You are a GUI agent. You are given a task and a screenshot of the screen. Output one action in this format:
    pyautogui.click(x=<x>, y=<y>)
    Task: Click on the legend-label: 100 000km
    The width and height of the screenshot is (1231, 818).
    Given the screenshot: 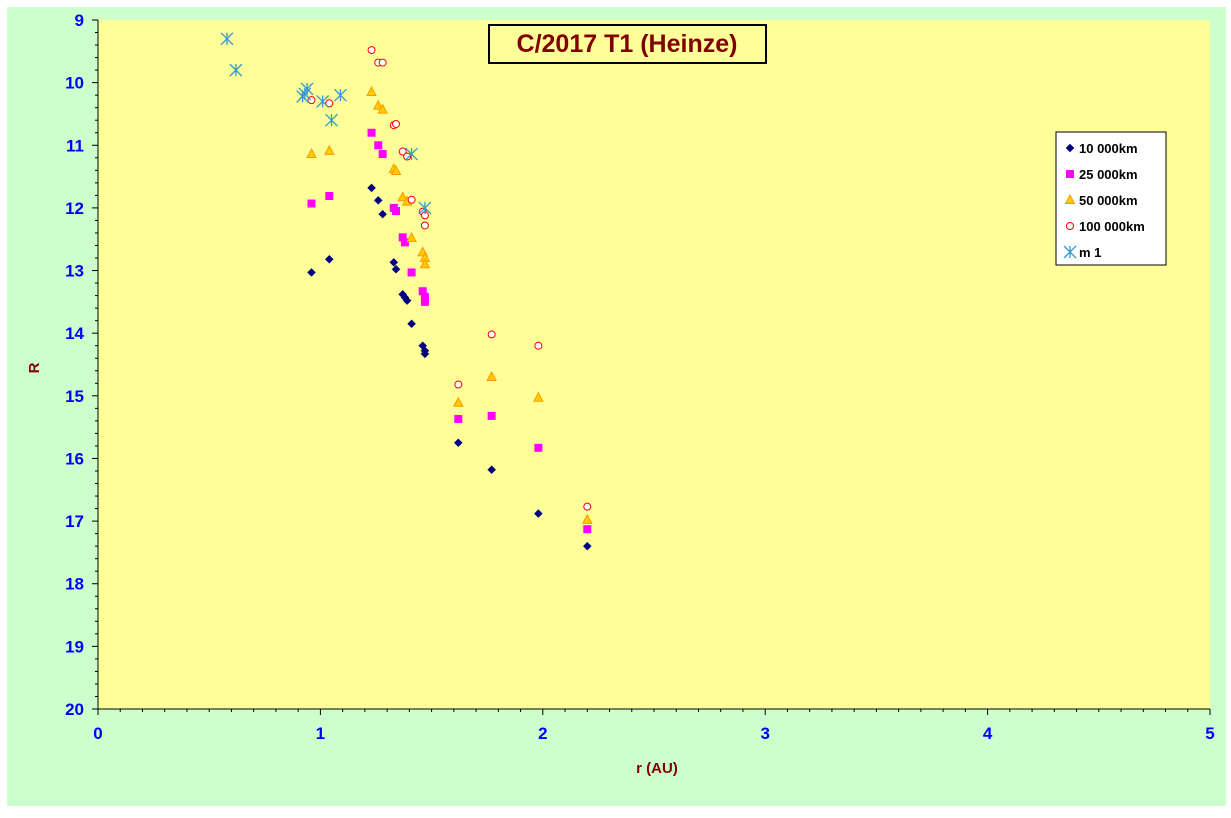 What is the action you would take?
    pyautogui.click(x=1112, y=226)
    